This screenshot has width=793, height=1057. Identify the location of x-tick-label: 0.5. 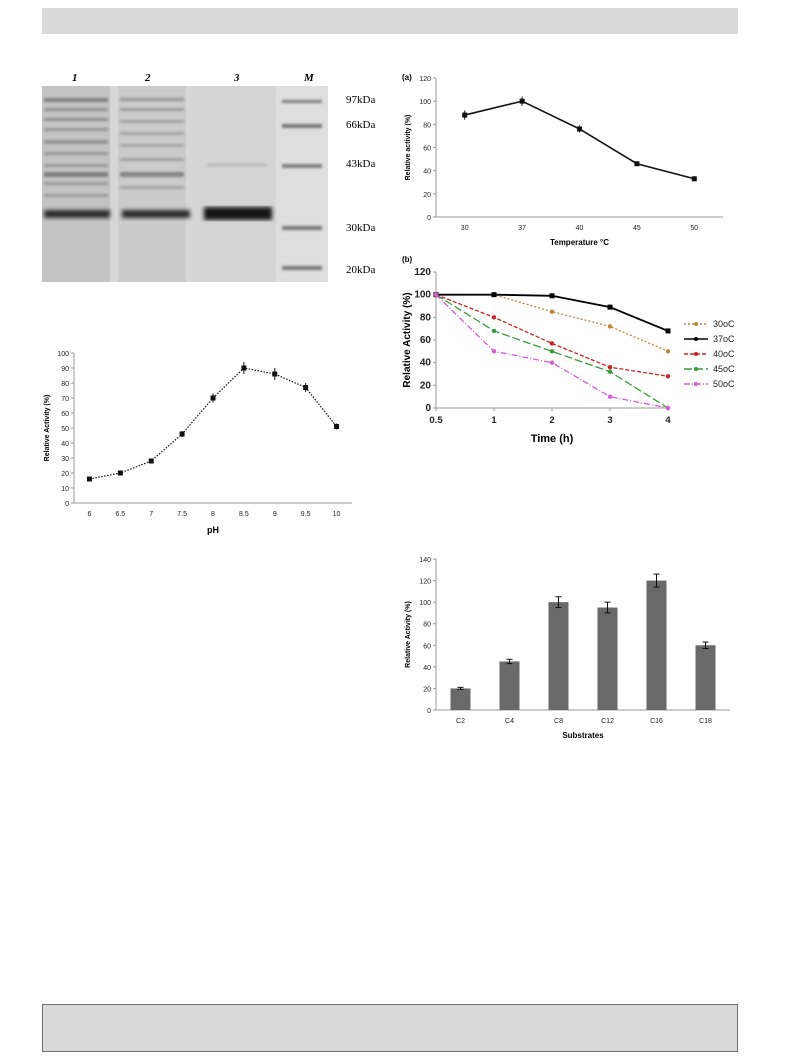
(436, 420).